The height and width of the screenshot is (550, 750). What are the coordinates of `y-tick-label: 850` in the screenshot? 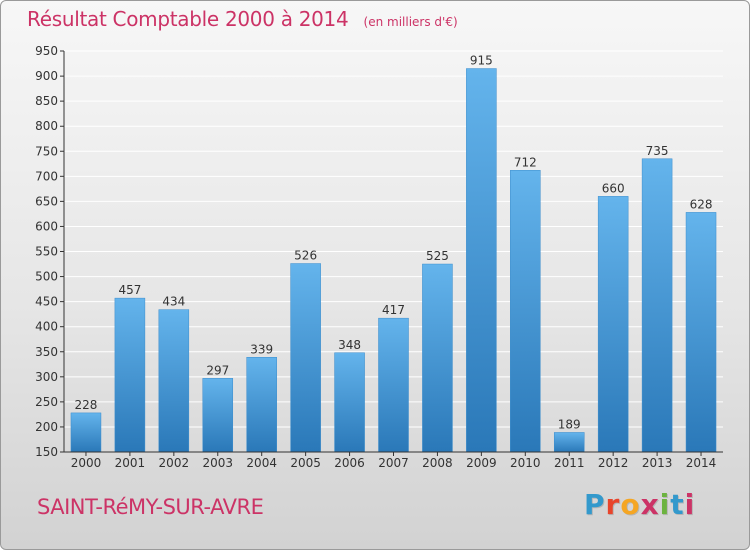 It's located at (46, 101).